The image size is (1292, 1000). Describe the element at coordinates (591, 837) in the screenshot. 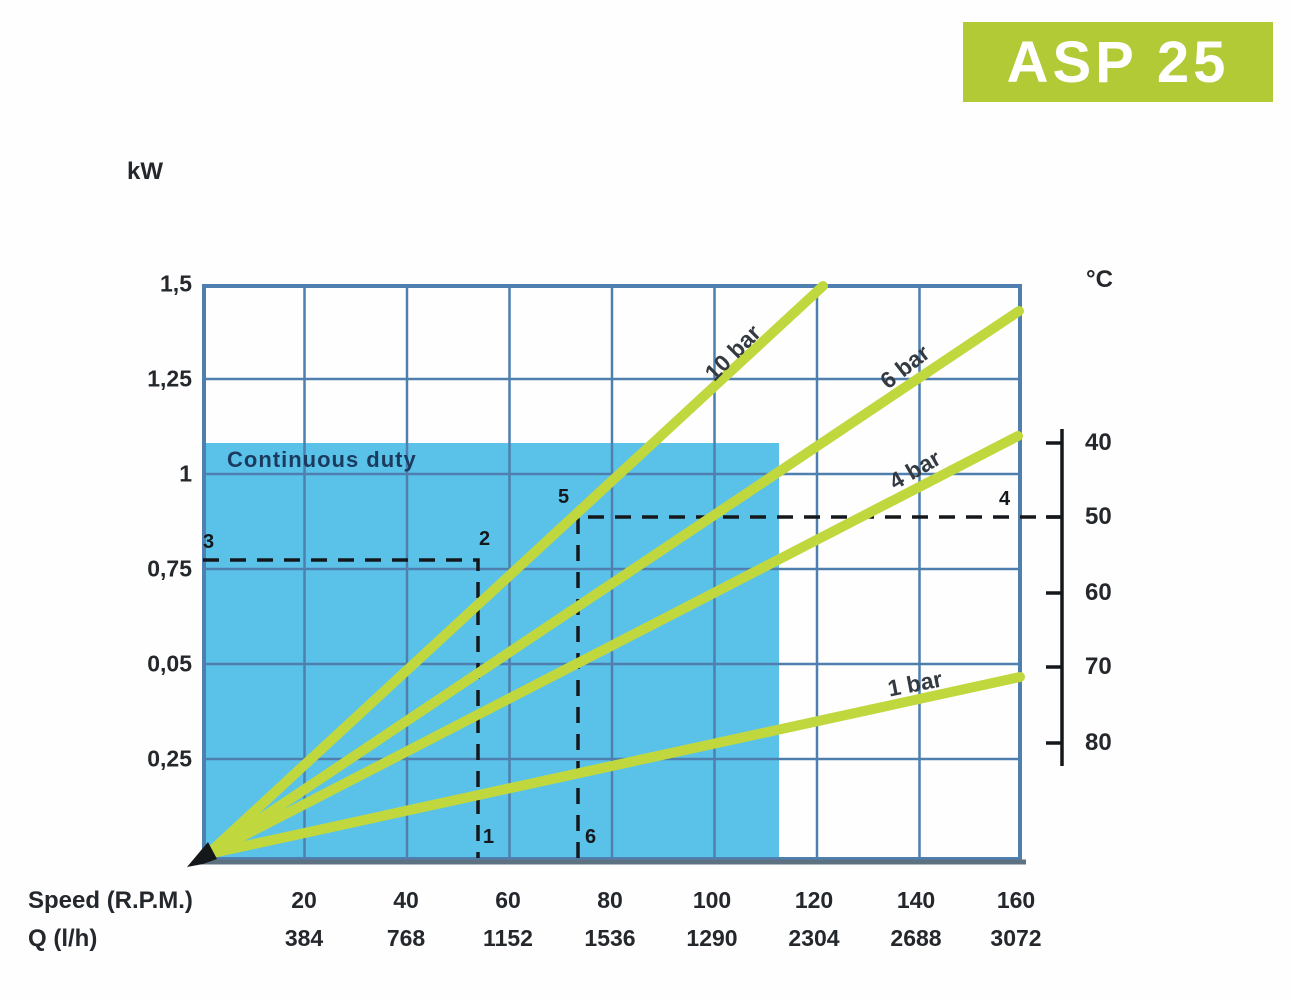

I see `point-label-6: 6` at that location.